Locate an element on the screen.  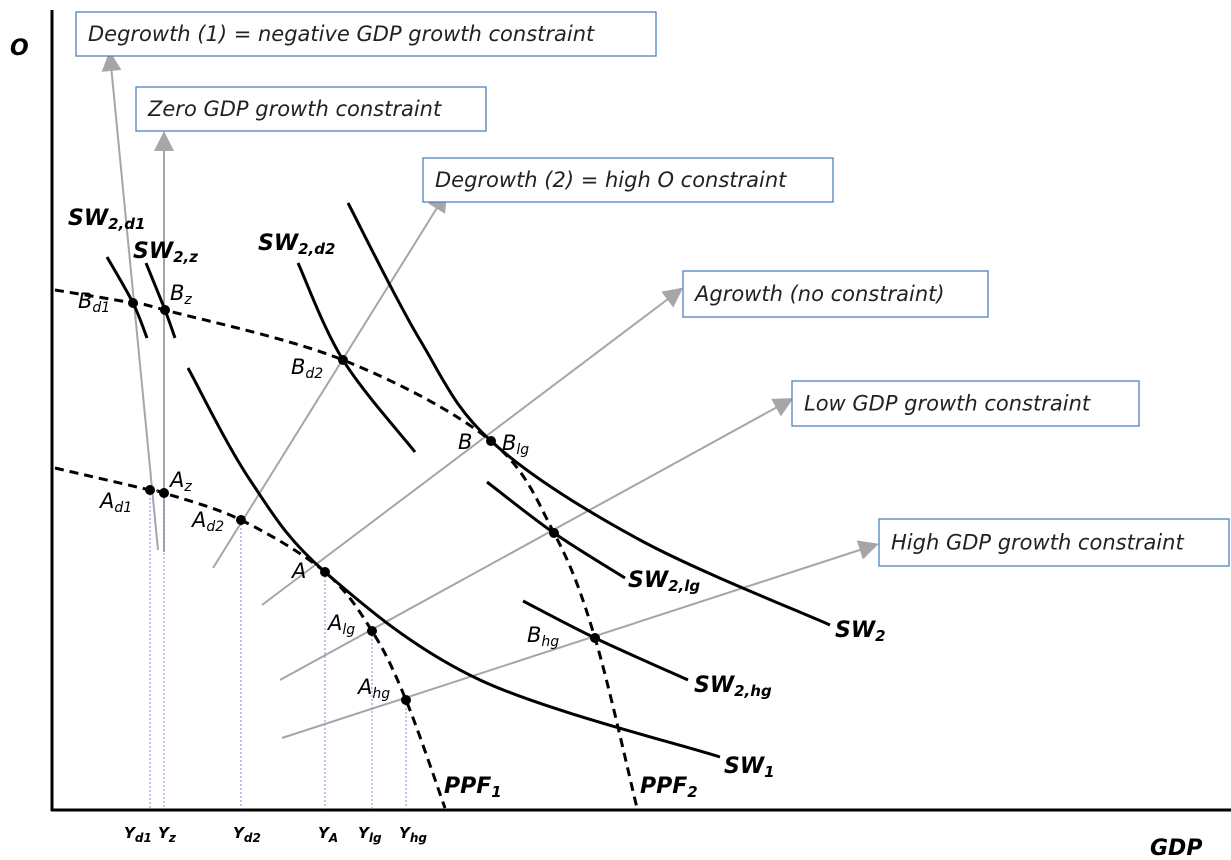
curve-label: SW2,hg is located at coordinates (733, 686).